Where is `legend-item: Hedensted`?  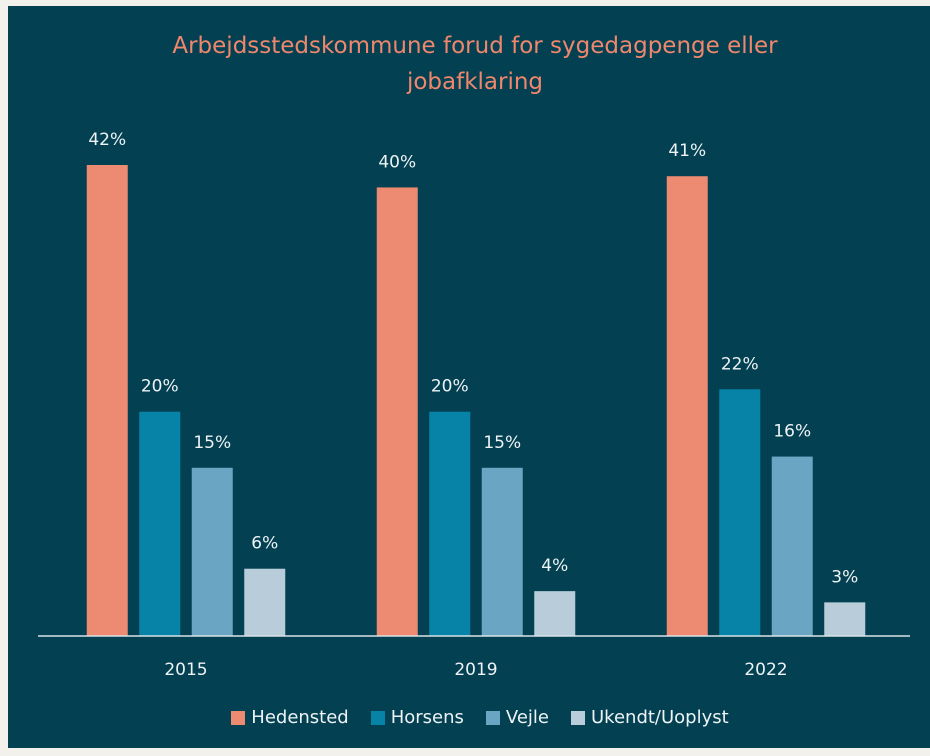 legend-item: Hedensted is located at coordinates (290, 717).